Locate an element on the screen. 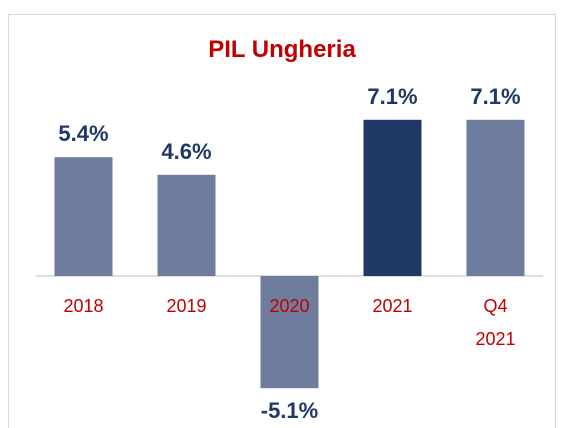  chart-title: PIL Ungheria is located at coordinates (282, 49).